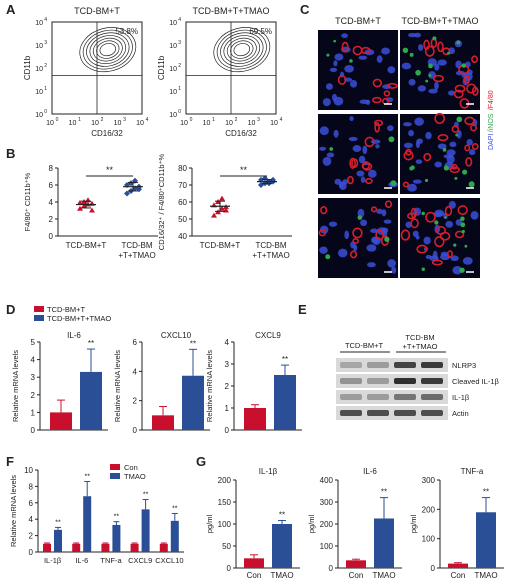  What do you see at coordinates (74, 335) in the screenshot?
I see `d-plot-title: IL-6` at bounding box center [74, 335].